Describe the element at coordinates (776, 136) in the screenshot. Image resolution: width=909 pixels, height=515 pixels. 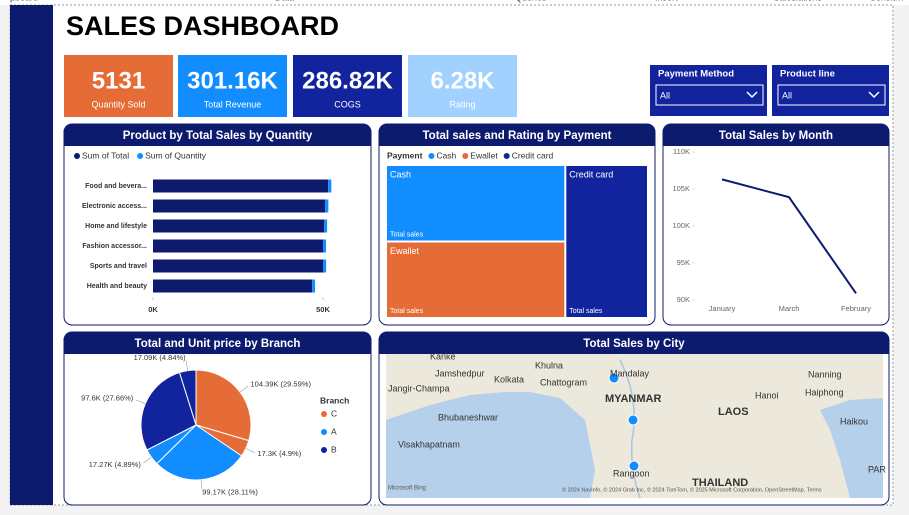
I see `panel-title: Total Sales by Month` at that location.